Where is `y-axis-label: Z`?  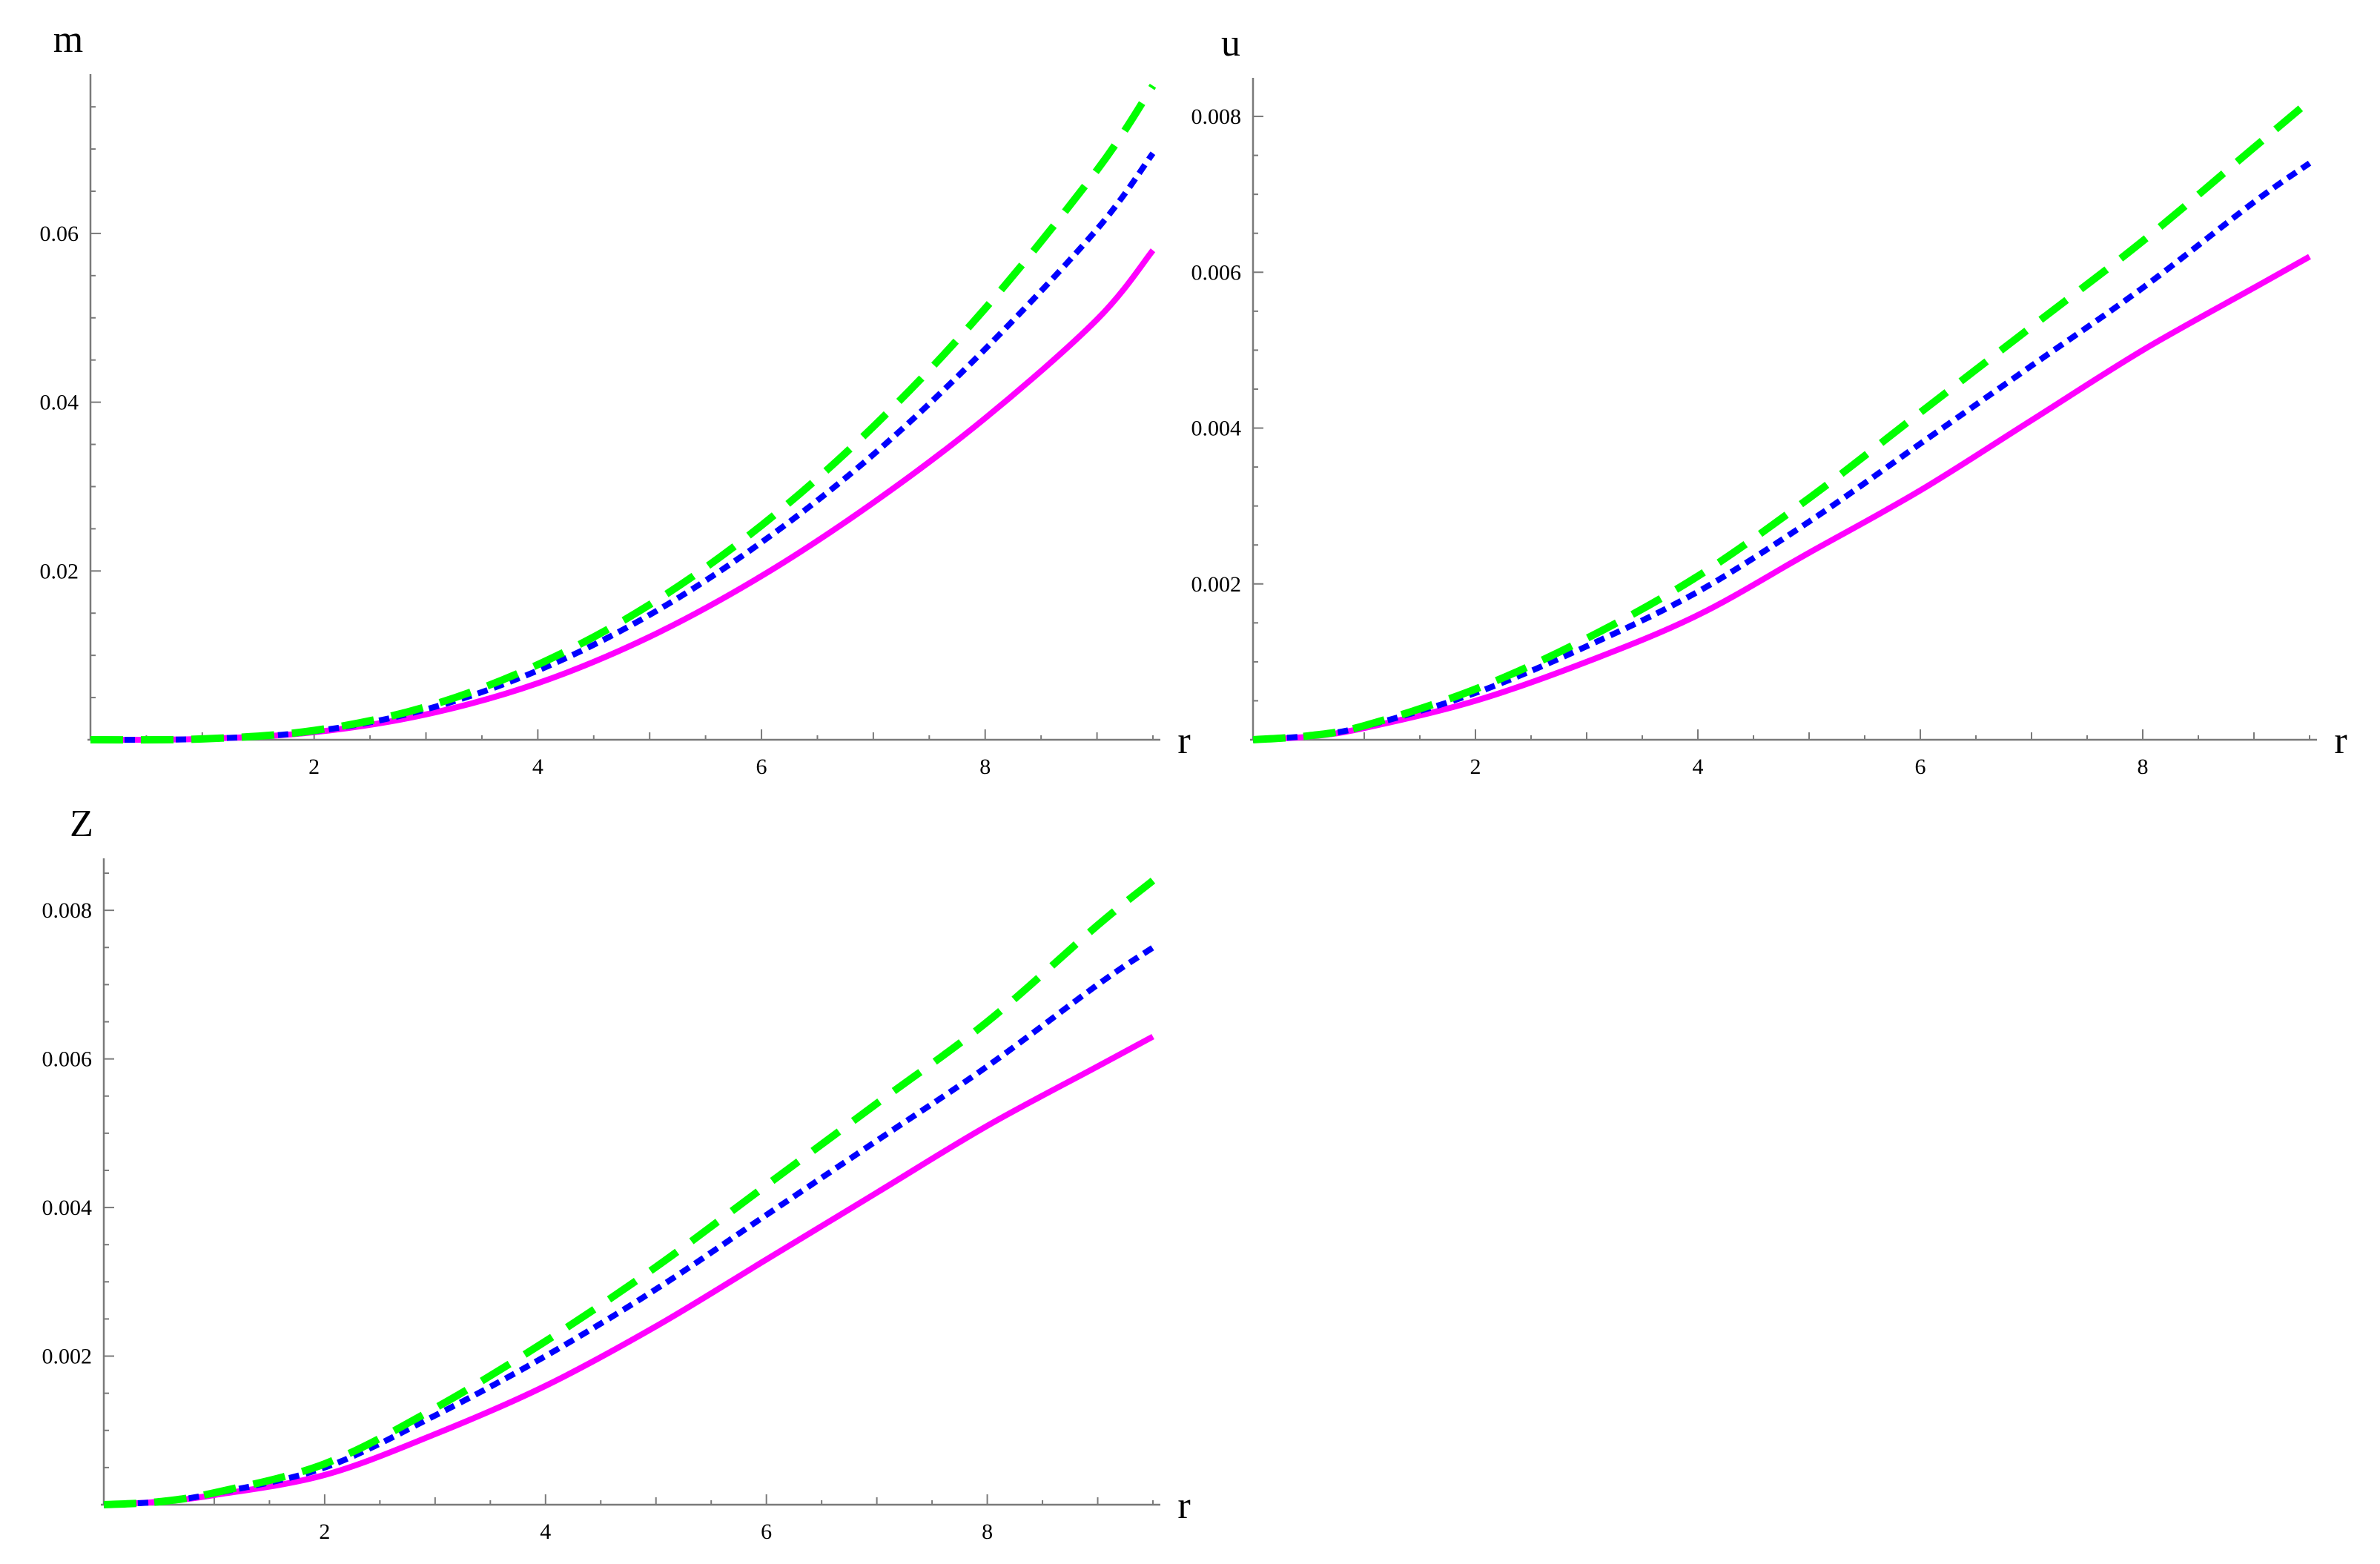
y-axis-label: Z is located at coordinates (81, 824).